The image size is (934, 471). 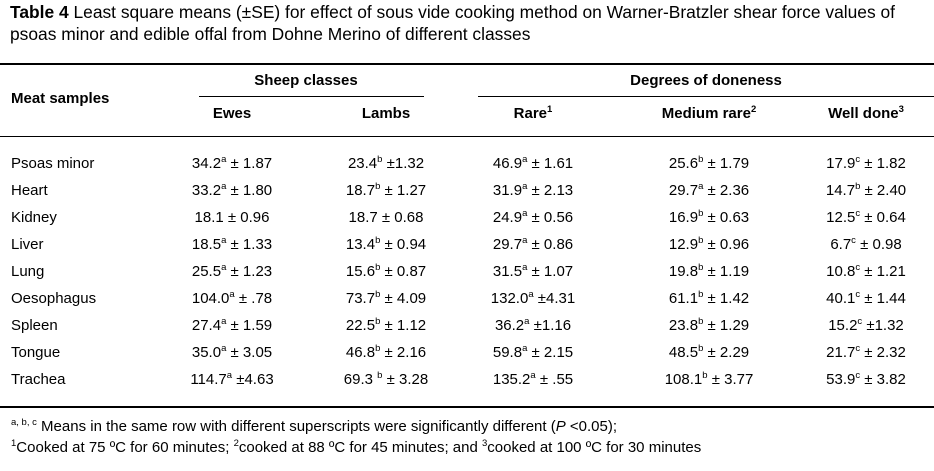 What do you see at coordinates (232, 244) in the screenshot?
I see `table-cell: 18.5a ± 1.33` at bounding box center [232, 244].